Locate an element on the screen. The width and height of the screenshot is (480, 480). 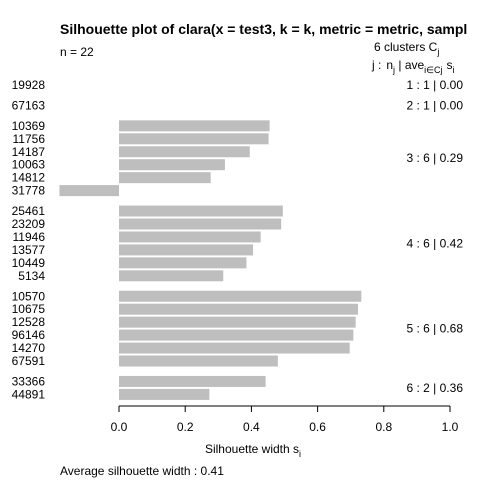
cluster-summary-label: 5 : 6 | 0.68 is located at coordinates (435, 329).